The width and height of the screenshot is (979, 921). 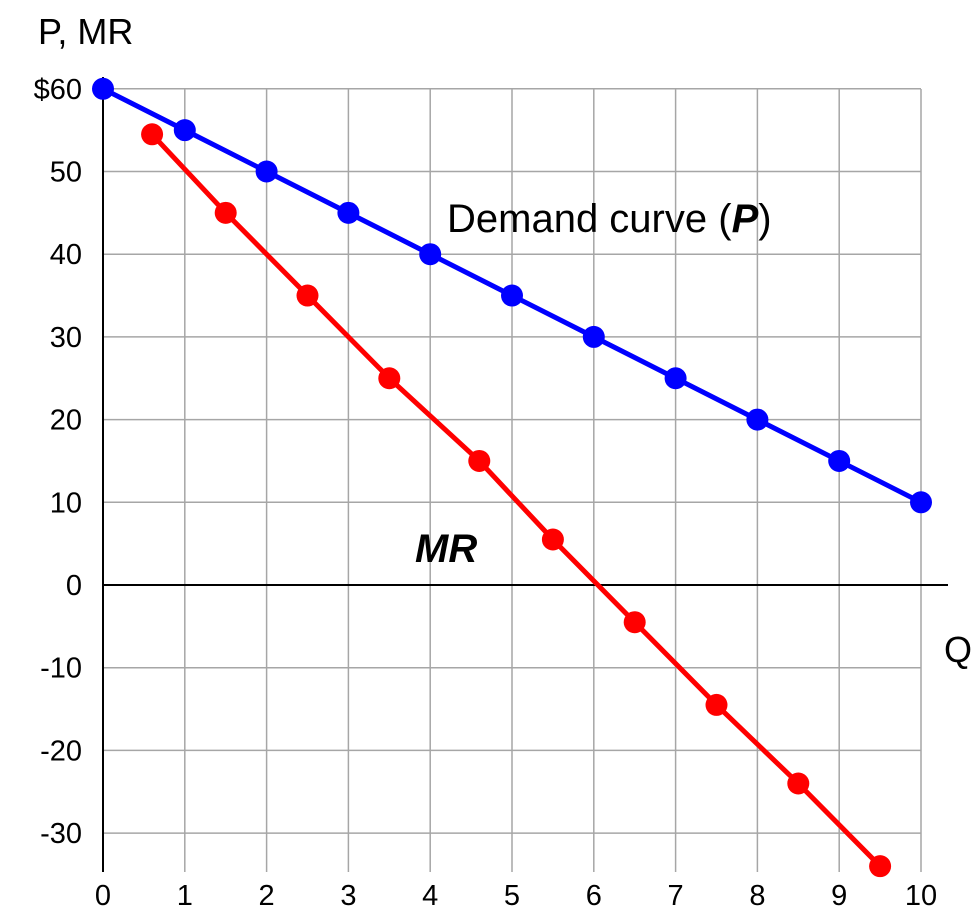 What do you see at coordinates (512, 896) in the screenshot?
I see `x-tick-label: 5` at bounding box center [512, 896].